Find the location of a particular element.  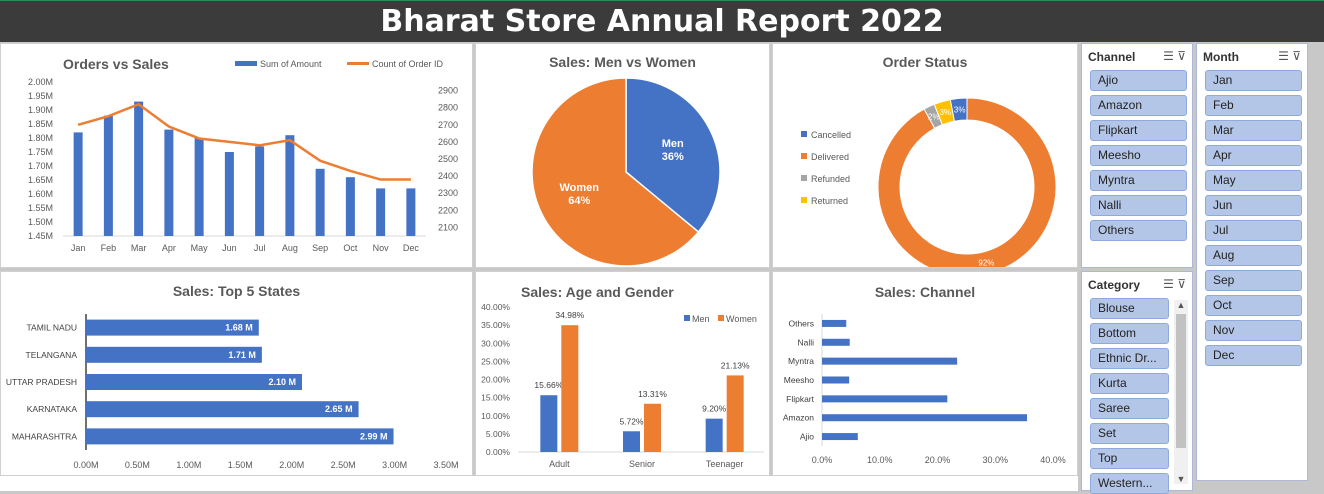

x-tick-label: 2.00M is located at coordinates (291, 465).